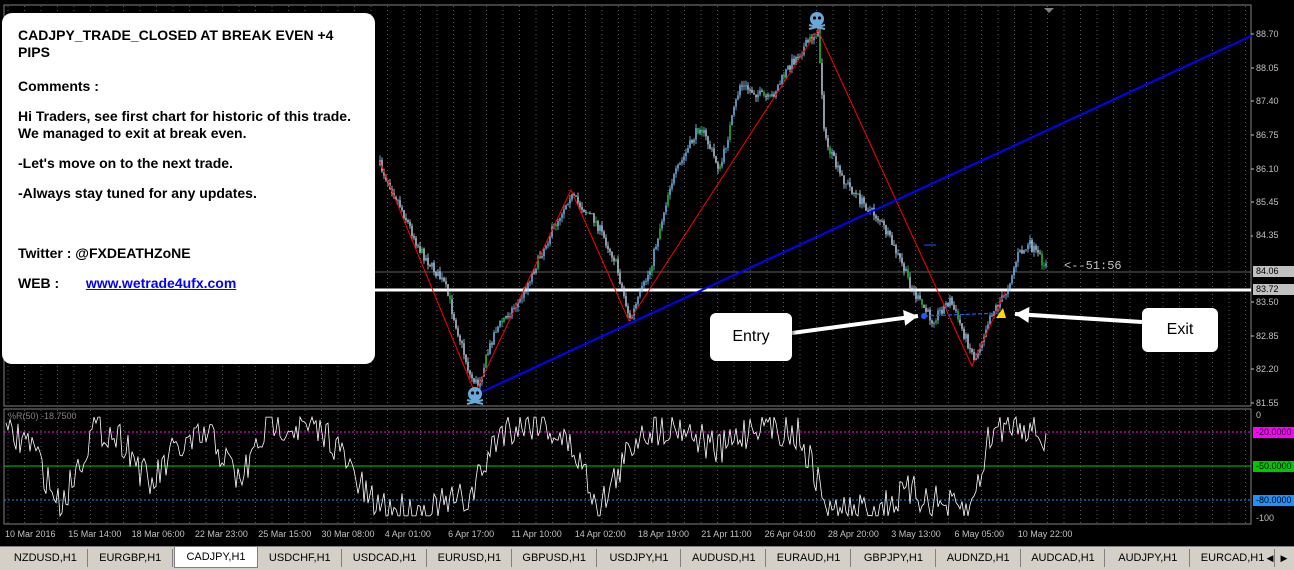 The width and height of the screenshot is (1294, 570). I want to click on tab-audcad-h1: AUDCAD,H1, so click(1064, 558).